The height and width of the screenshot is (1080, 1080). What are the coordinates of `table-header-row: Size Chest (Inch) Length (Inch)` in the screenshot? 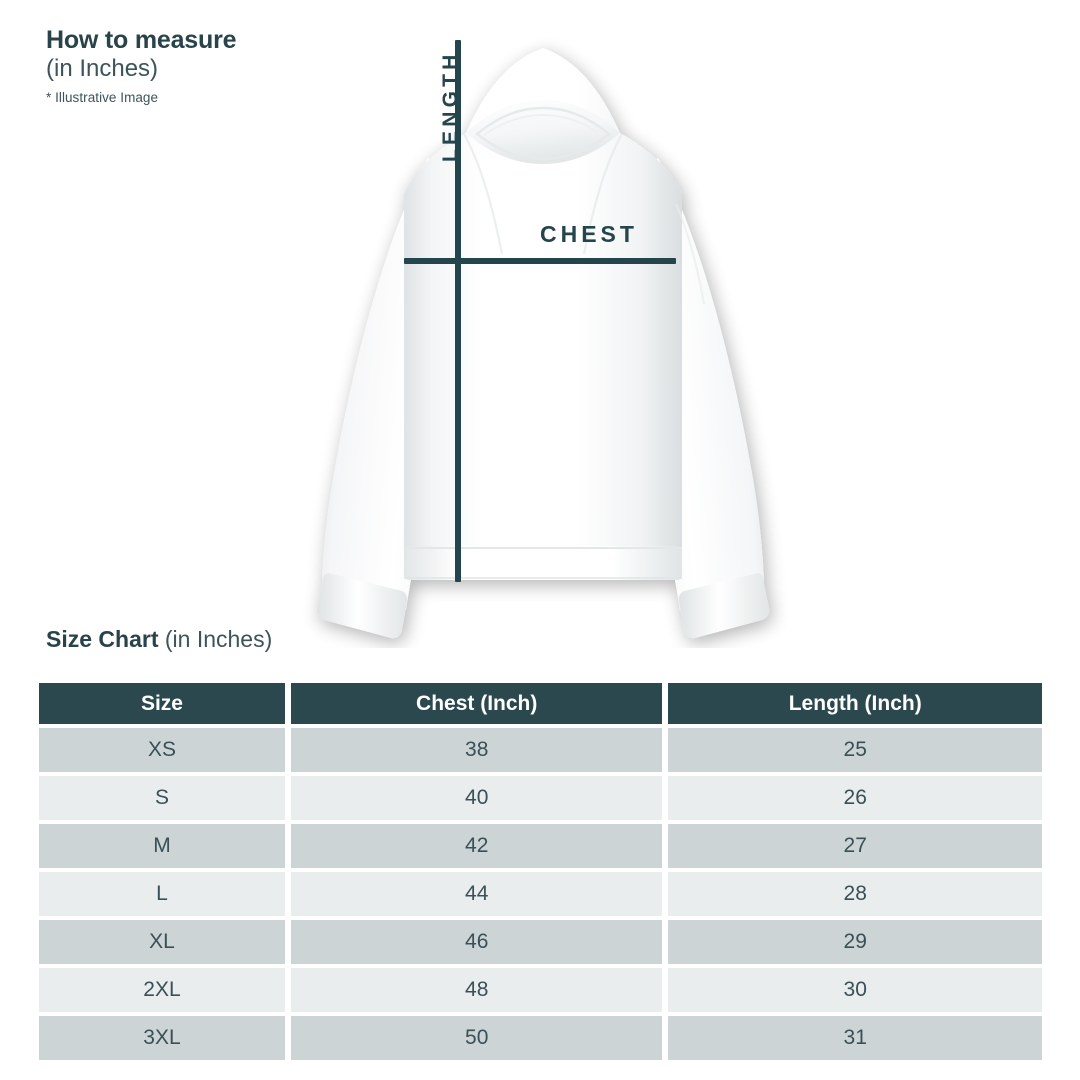 It's located at (540, 703).